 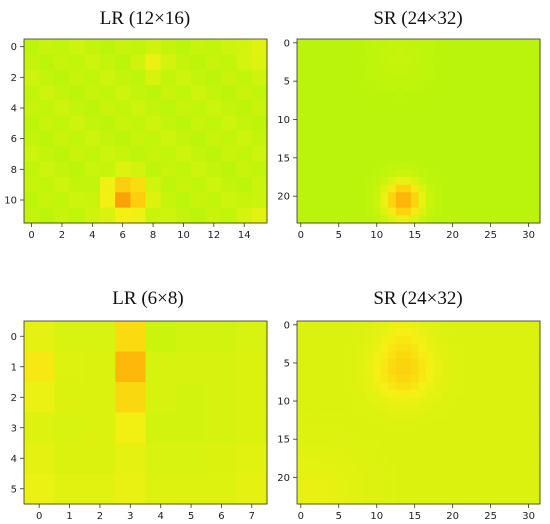 What do you see at coordinates (145, 18) in the screenshot?
I see `panel-1-title: LR (12×16)` at bounding box center [145, 18].